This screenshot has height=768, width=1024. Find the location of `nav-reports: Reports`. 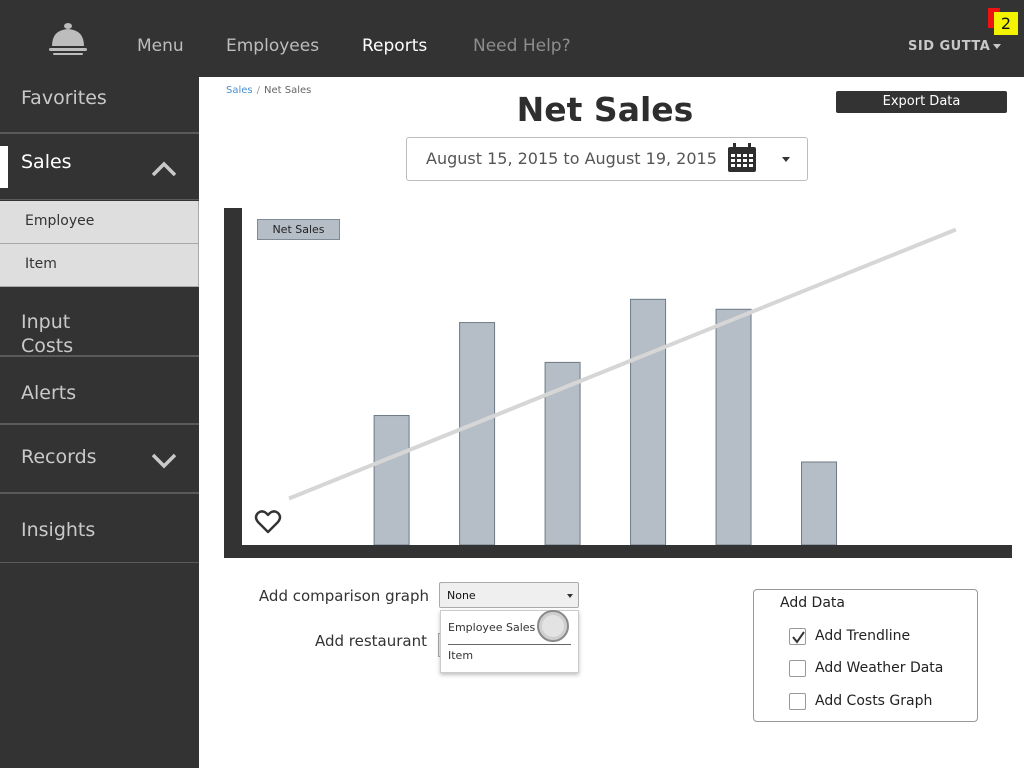

nav-reports: Reports is located at coordinates (395, 46).